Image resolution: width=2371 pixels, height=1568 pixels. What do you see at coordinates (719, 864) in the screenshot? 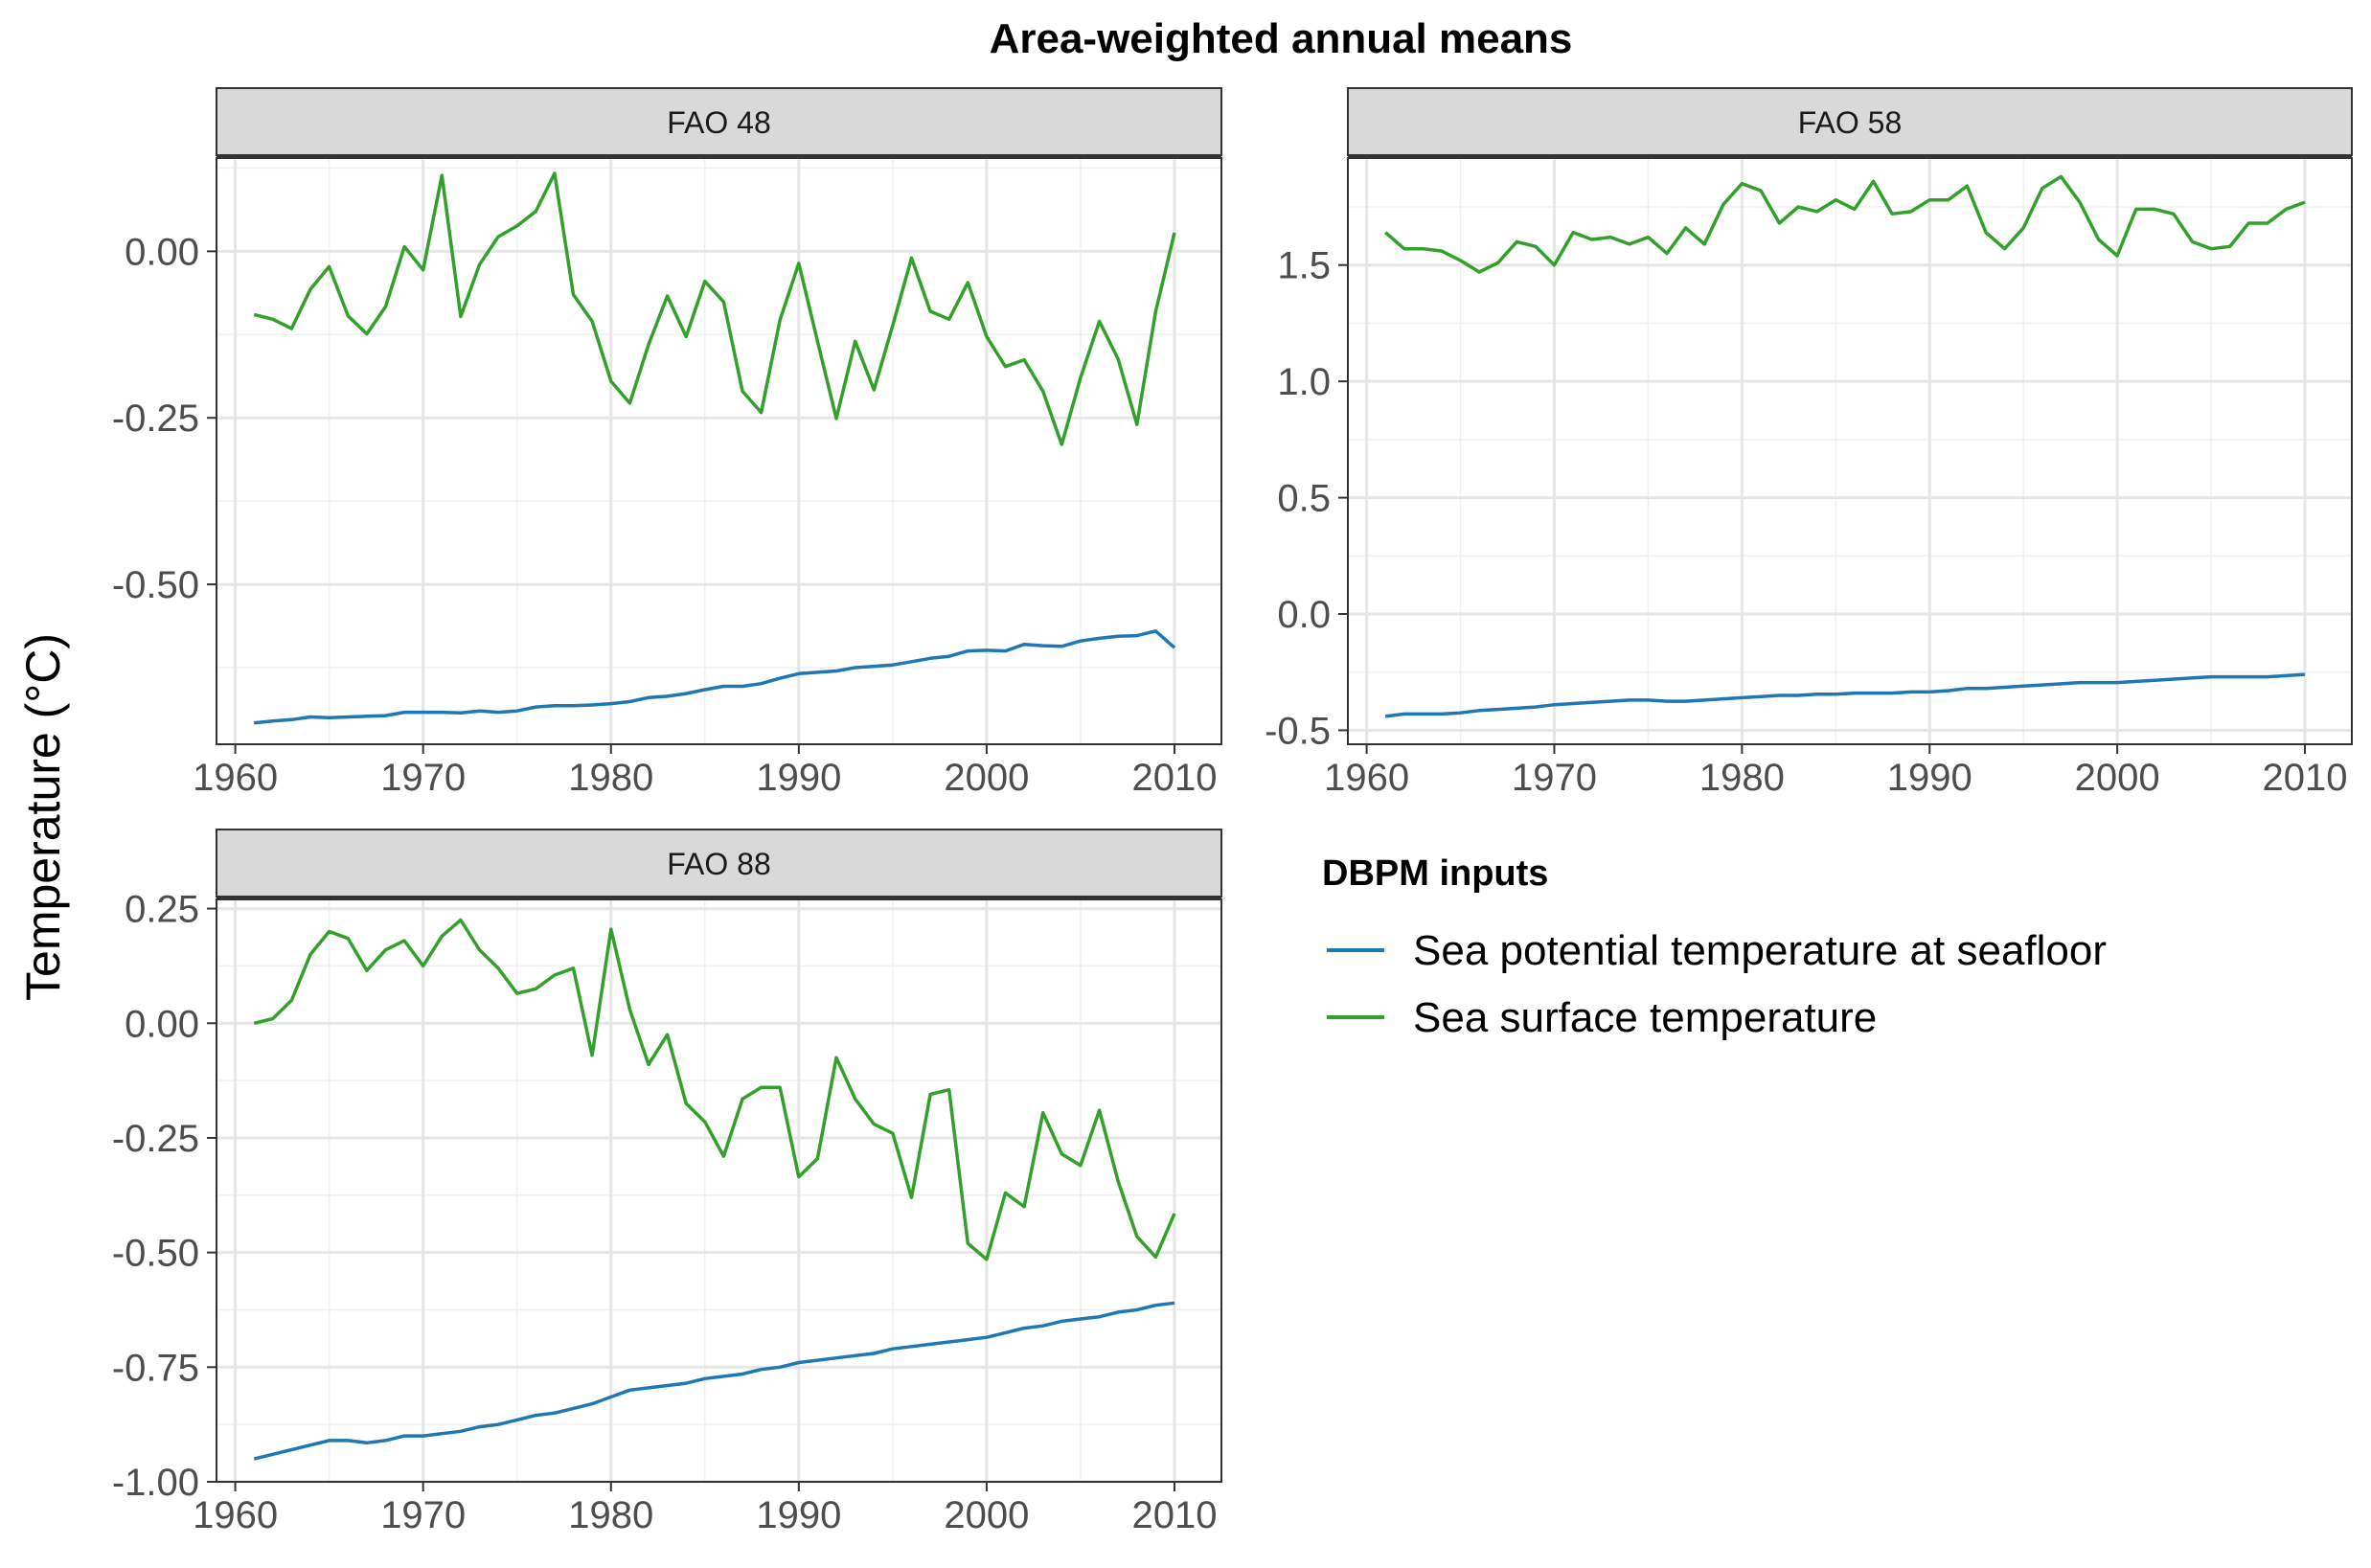
I see `facet-strip-label: FAO 88` at bounding box center [719, 864].